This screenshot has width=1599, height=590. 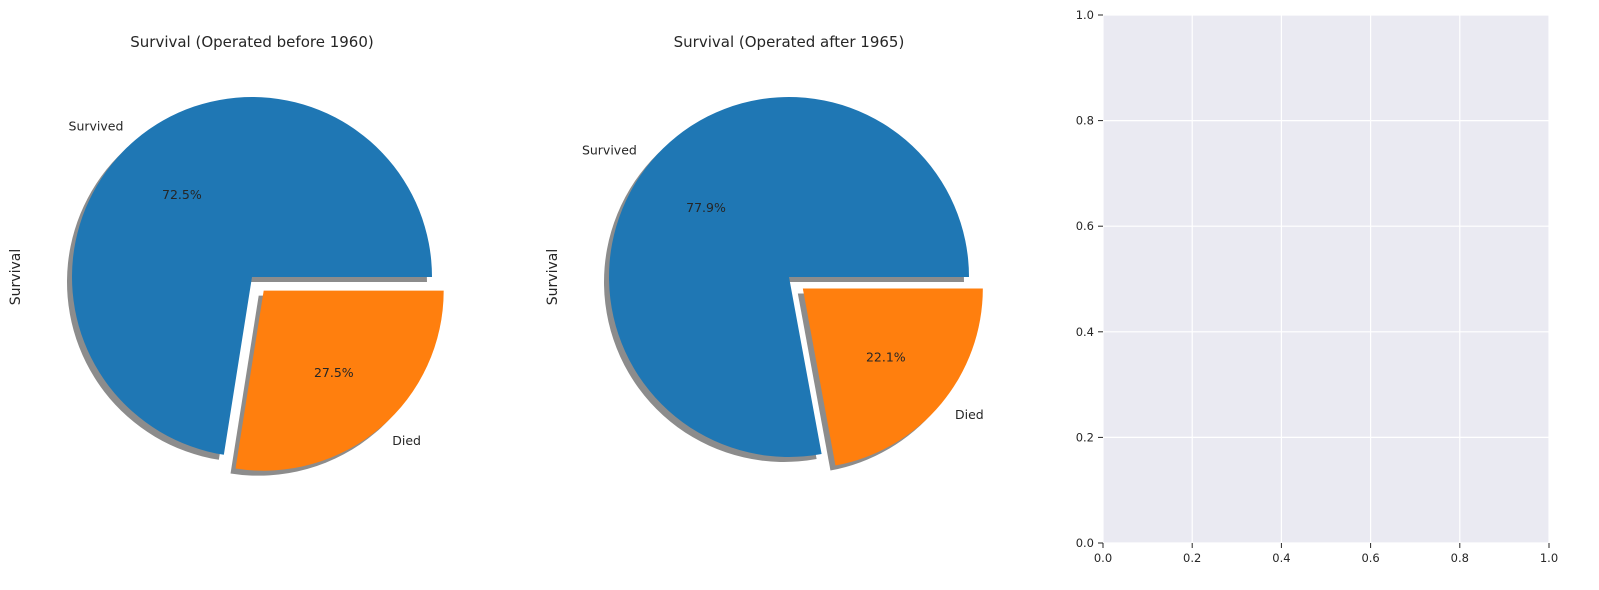 I want to click on x-tick-label: 0.8, so click(x=1460, y=558).